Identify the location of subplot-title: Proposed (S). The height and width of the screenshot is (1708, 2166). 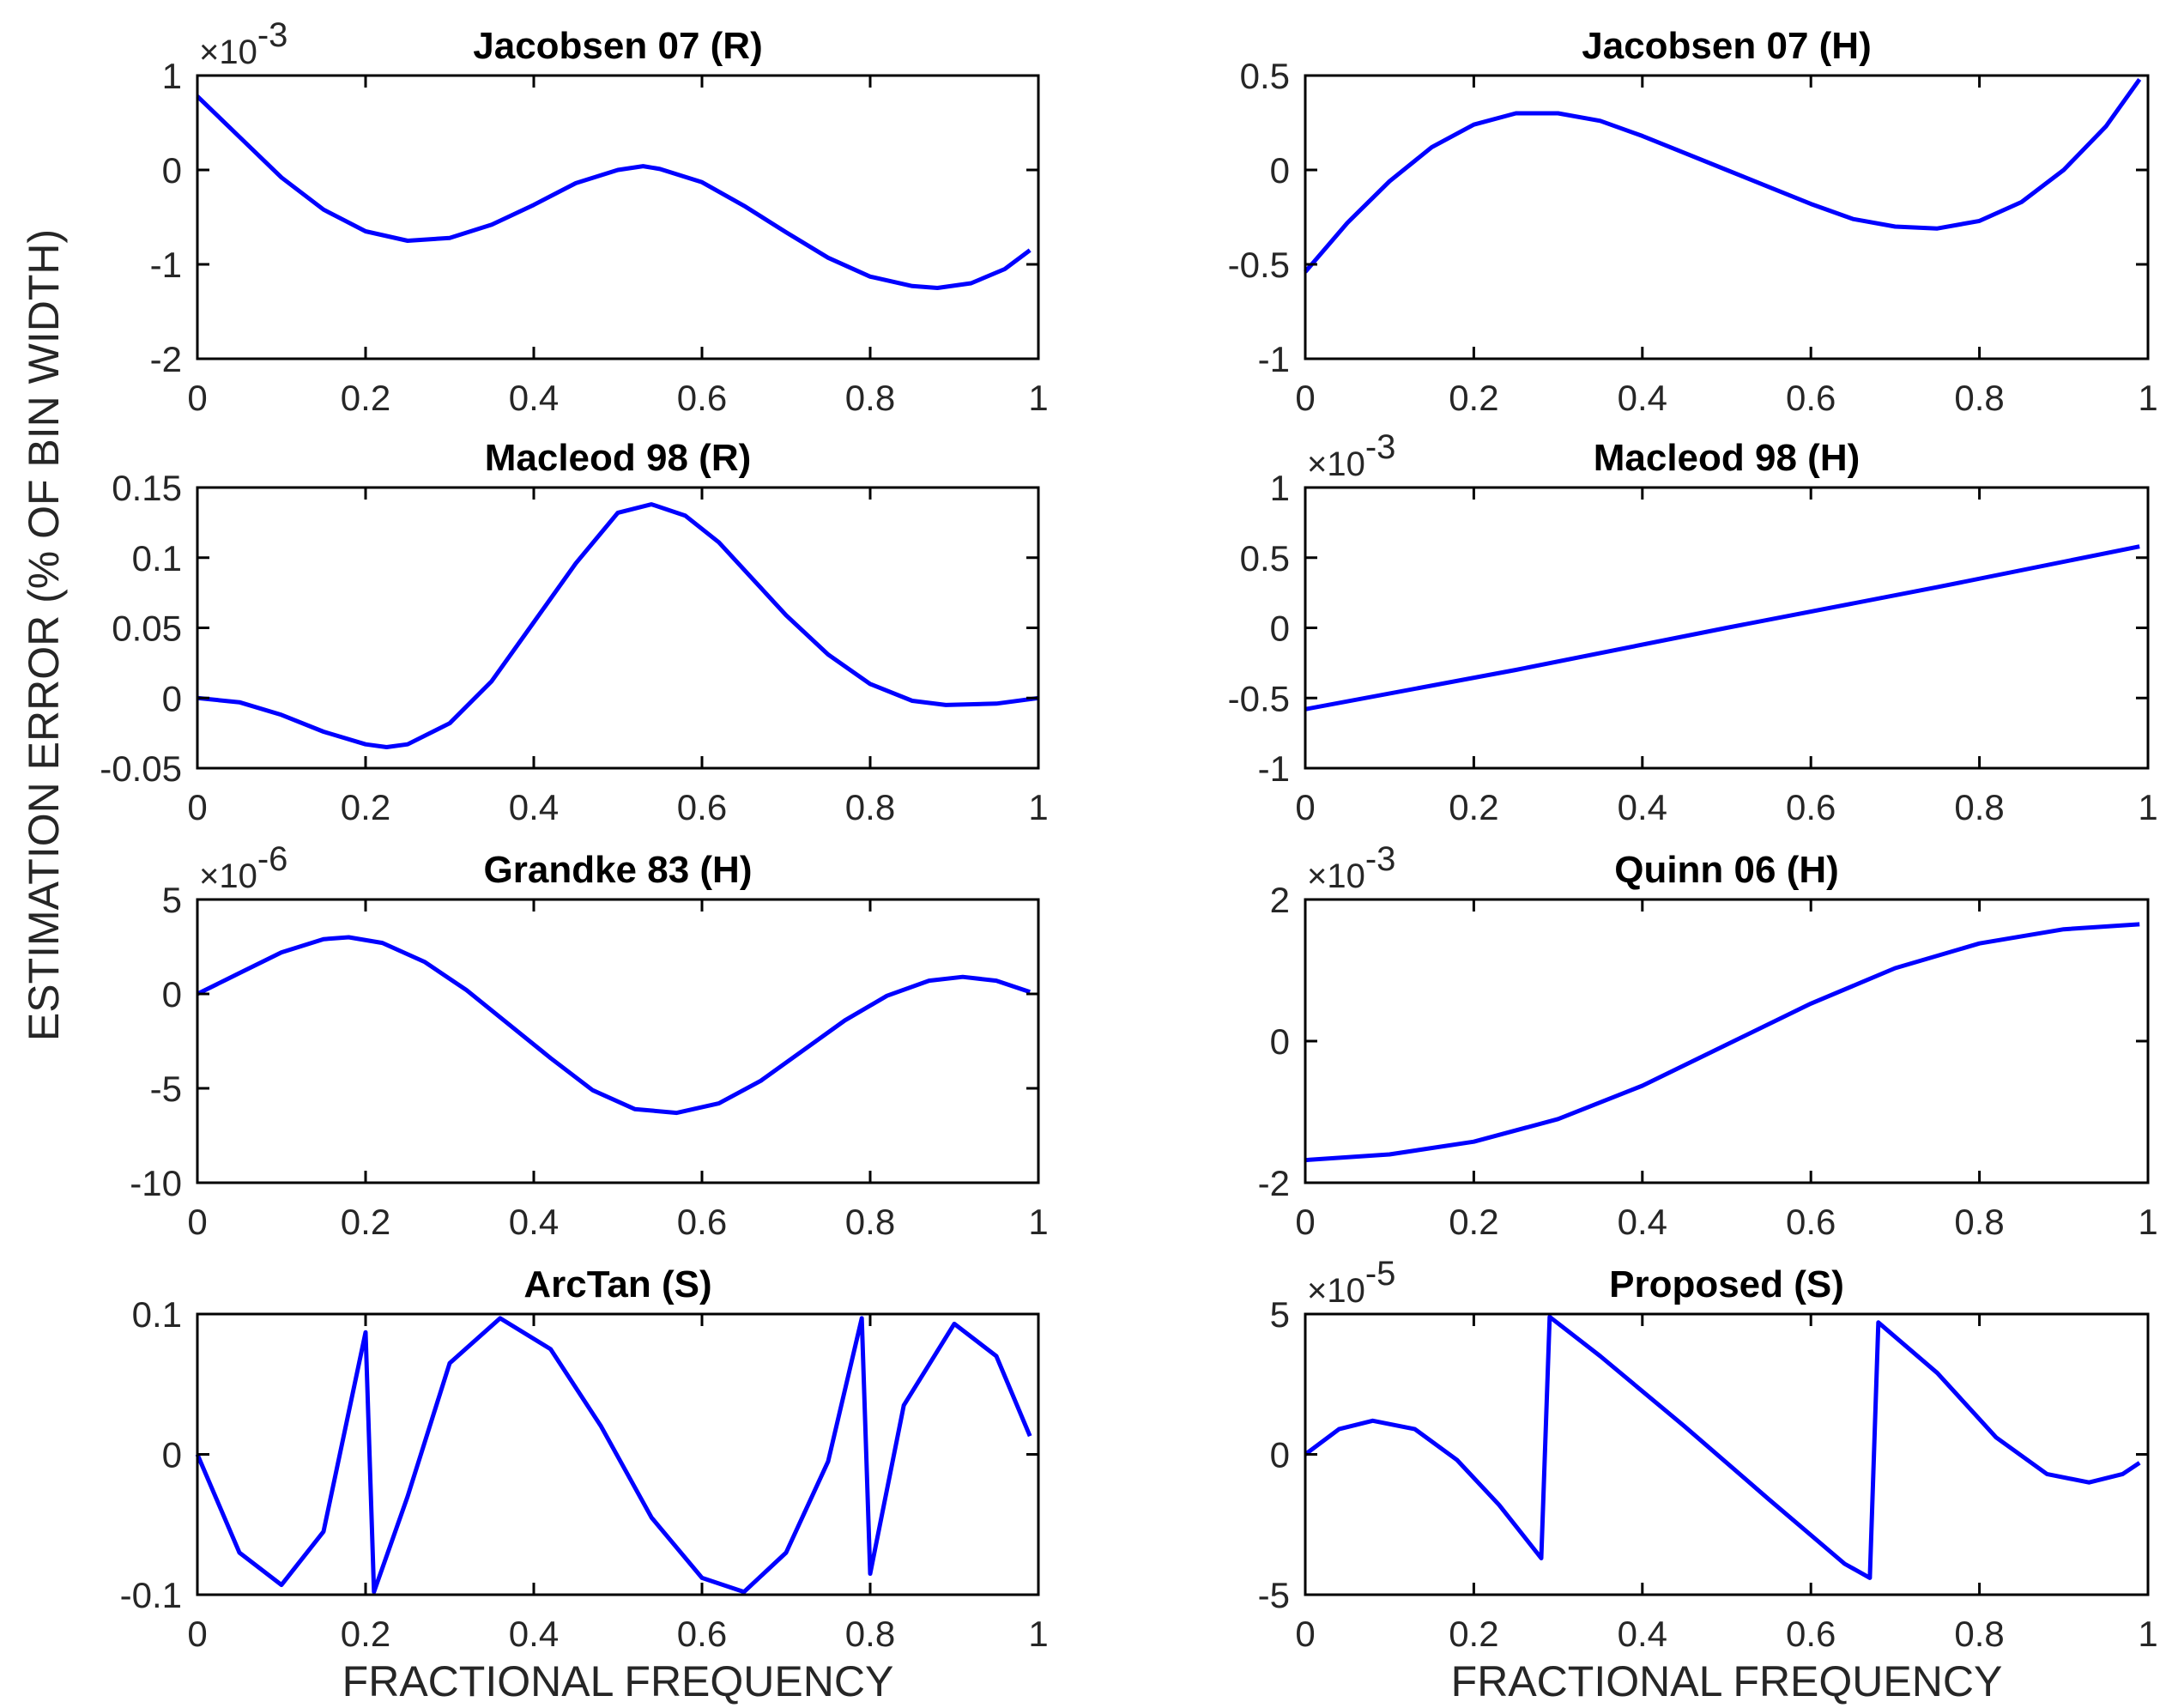
(1726, 1284).